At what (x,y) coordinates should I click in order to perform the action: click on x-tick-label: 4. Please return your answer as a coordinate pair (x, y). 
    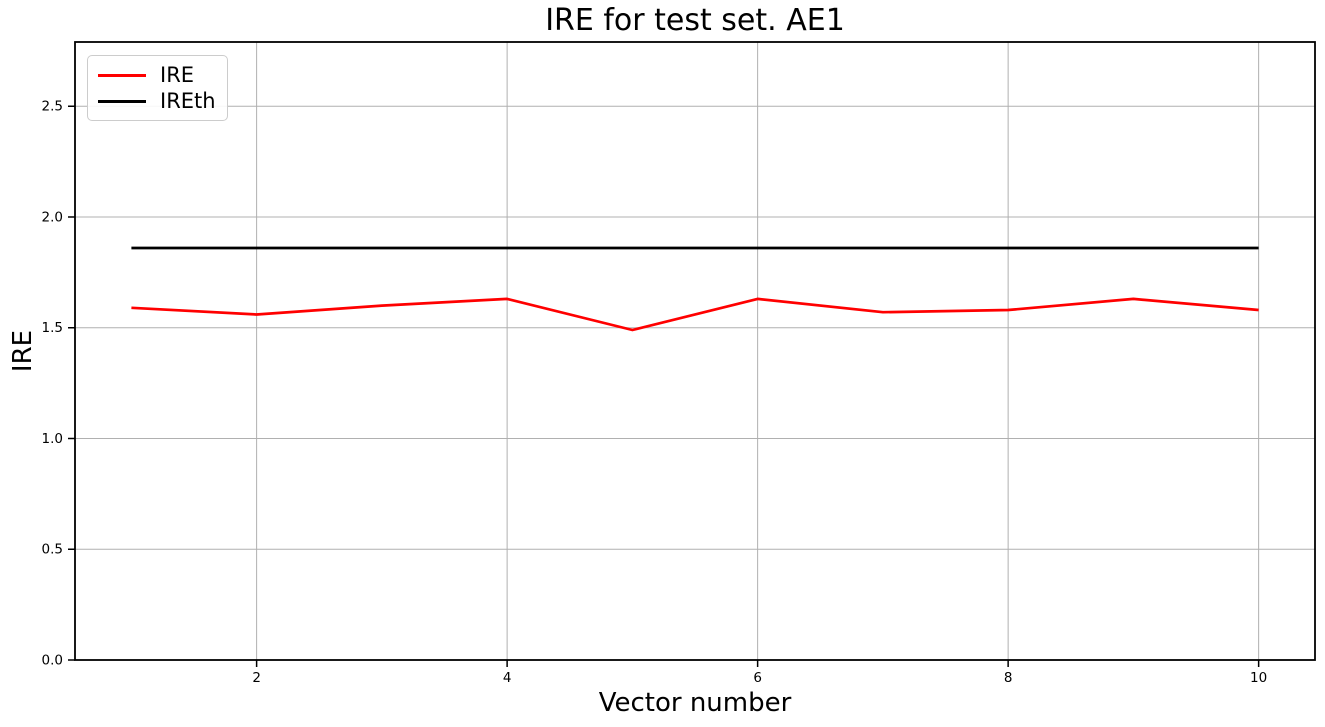
    Looking at the image, I should click on (507, 678).